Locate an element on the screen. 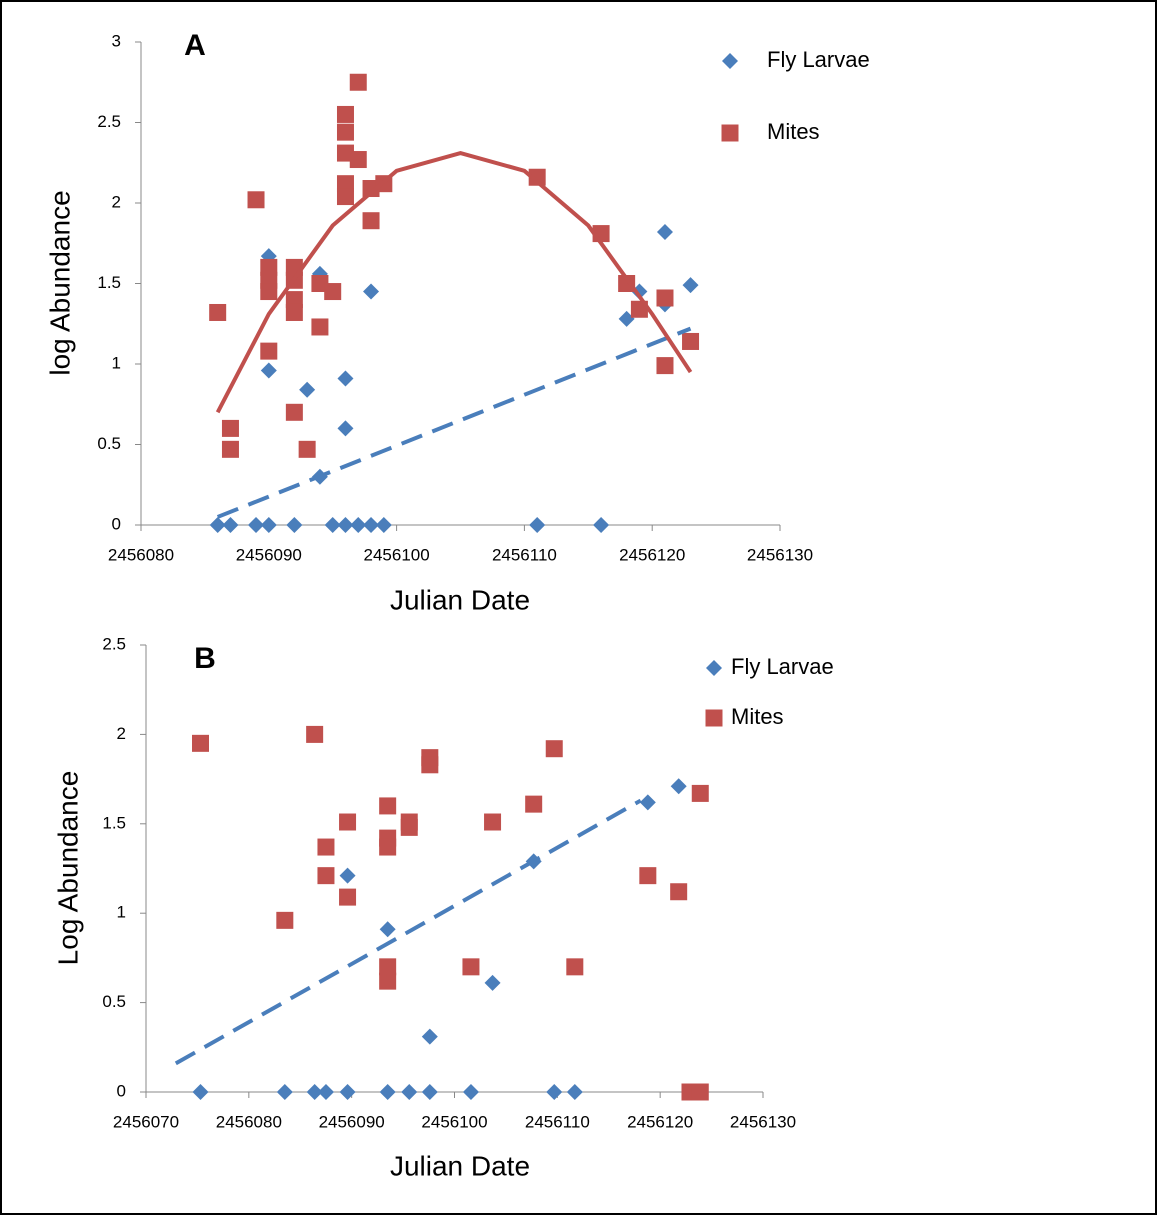  y-axis-title: log Abundance is located at coordinates (59, 282).